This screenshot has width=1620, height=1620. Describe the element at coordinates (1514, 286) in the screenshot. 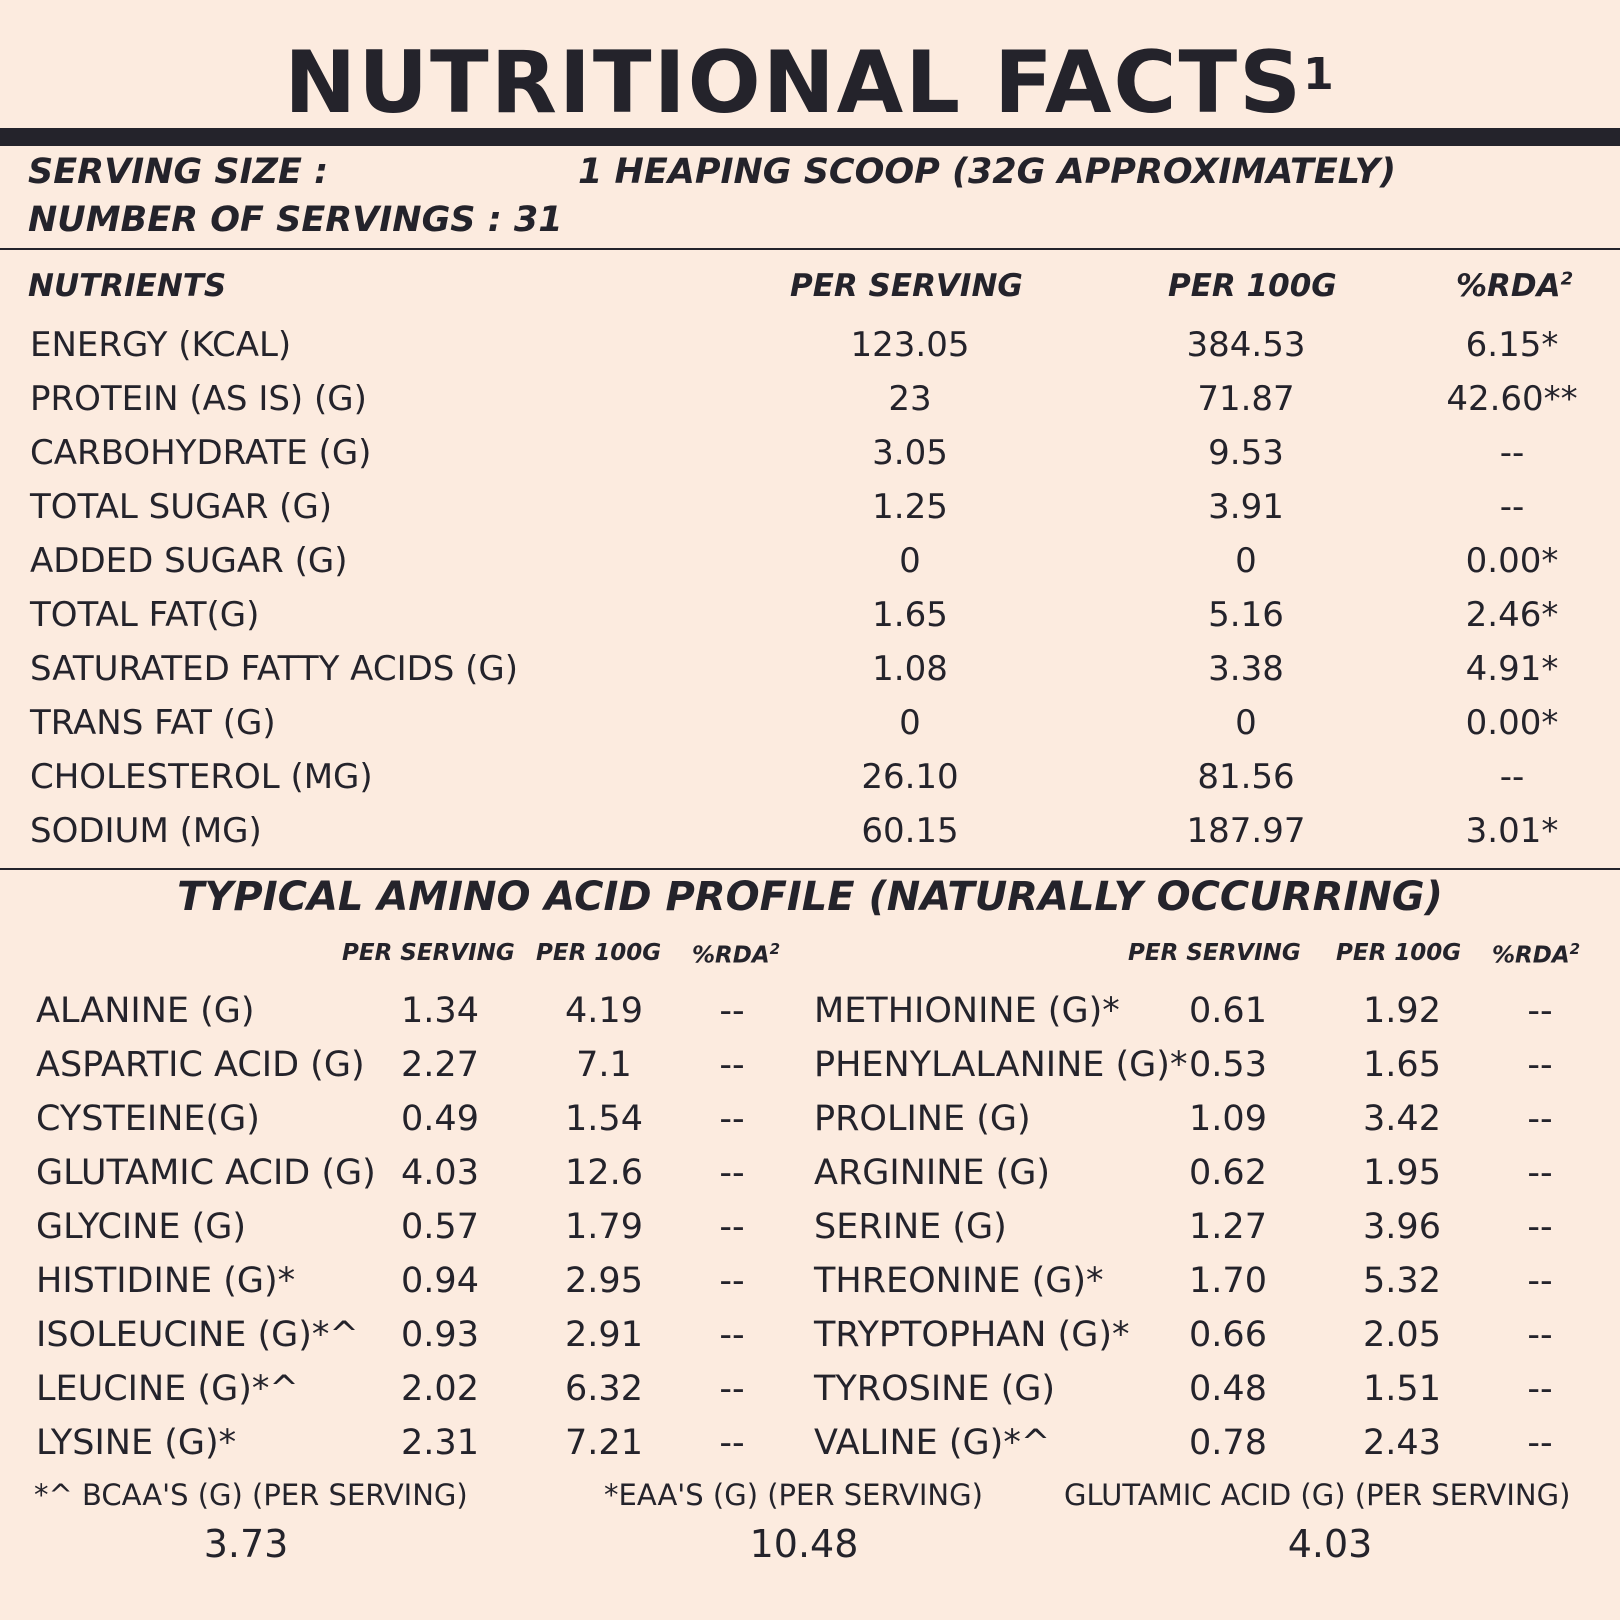

I see `rda-header: %RDA2` at that location.